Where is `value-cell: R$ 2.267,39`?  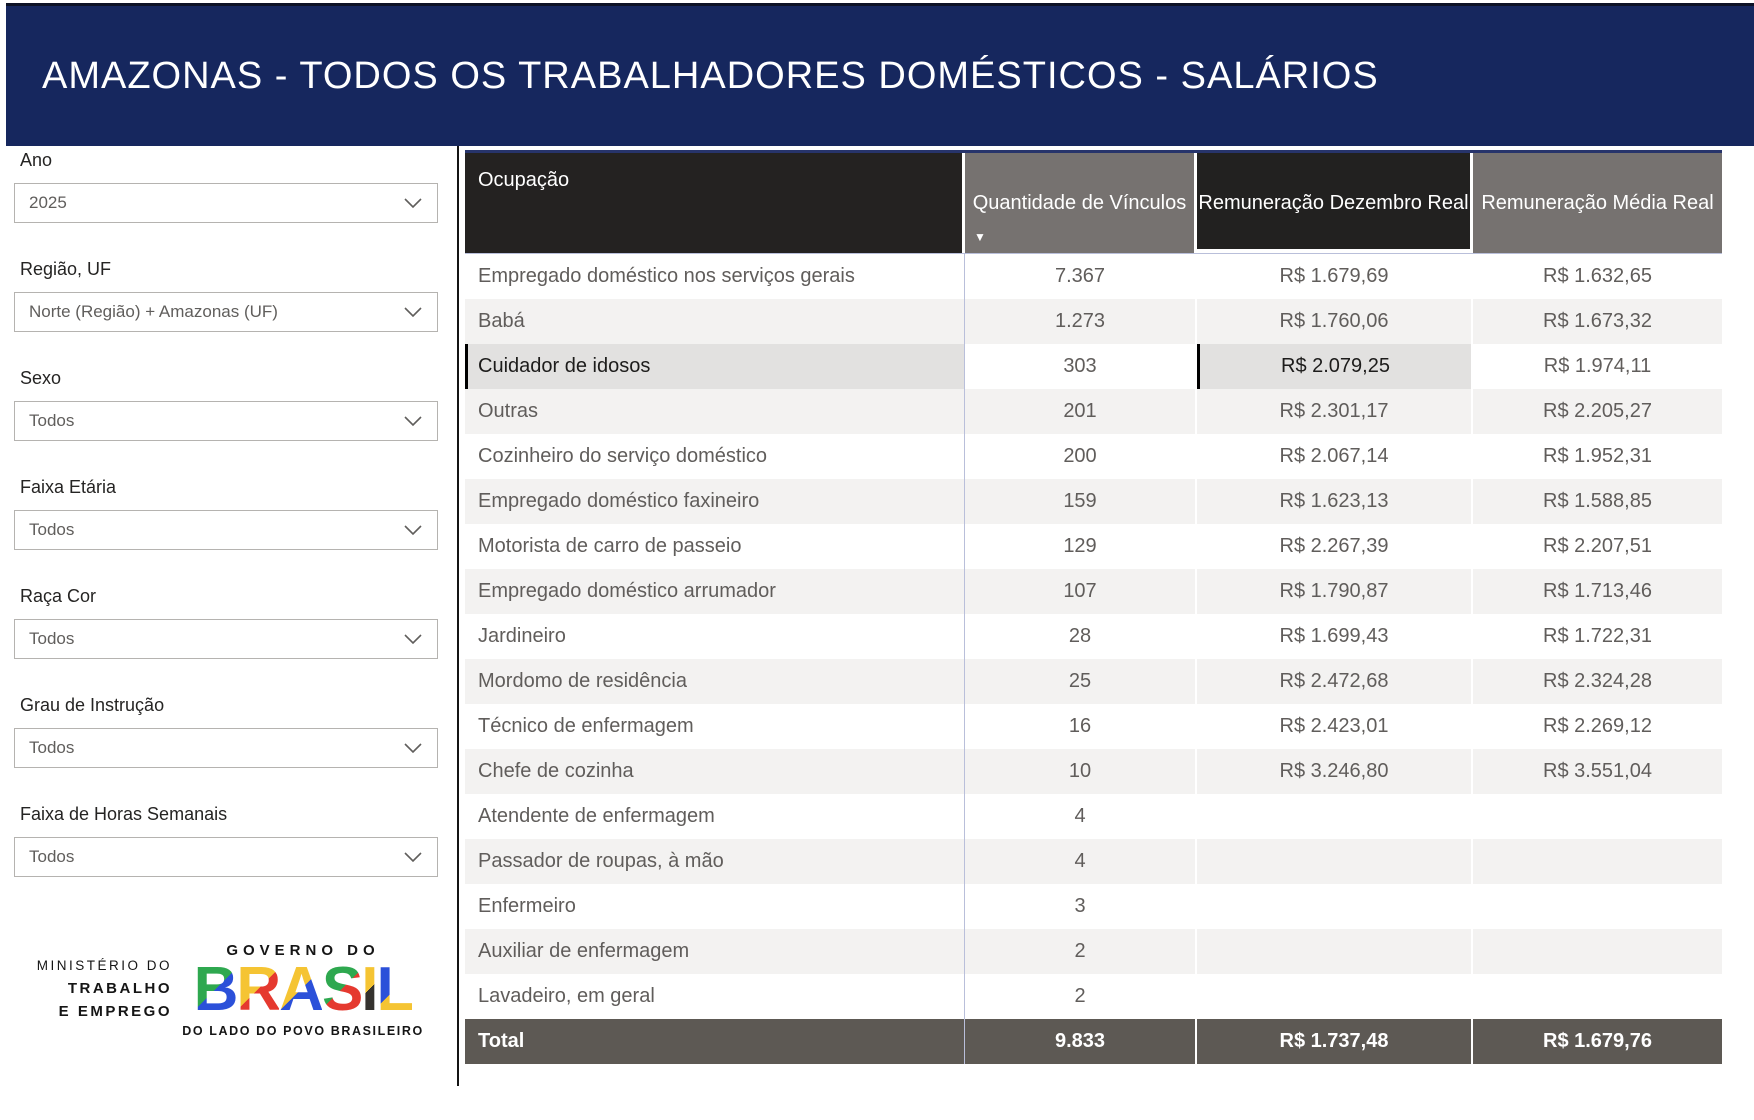 value-cell: R$ 2.267,39 is located at coordinates (1335, 546).